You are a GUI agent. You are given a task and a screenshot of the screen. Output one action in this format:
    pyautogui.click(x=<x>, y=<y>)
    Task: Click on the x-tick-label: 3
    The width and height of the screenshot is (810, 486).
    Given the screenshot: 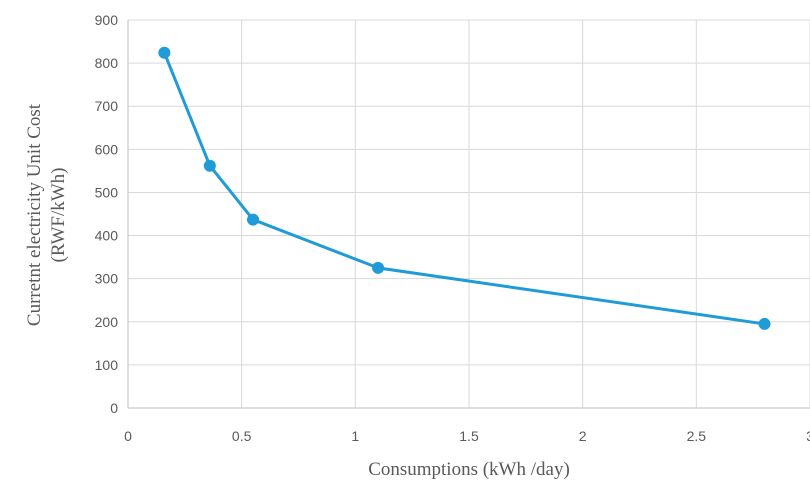 What is the action you would take?
    pyautogui.click(x=808, y=436)
    